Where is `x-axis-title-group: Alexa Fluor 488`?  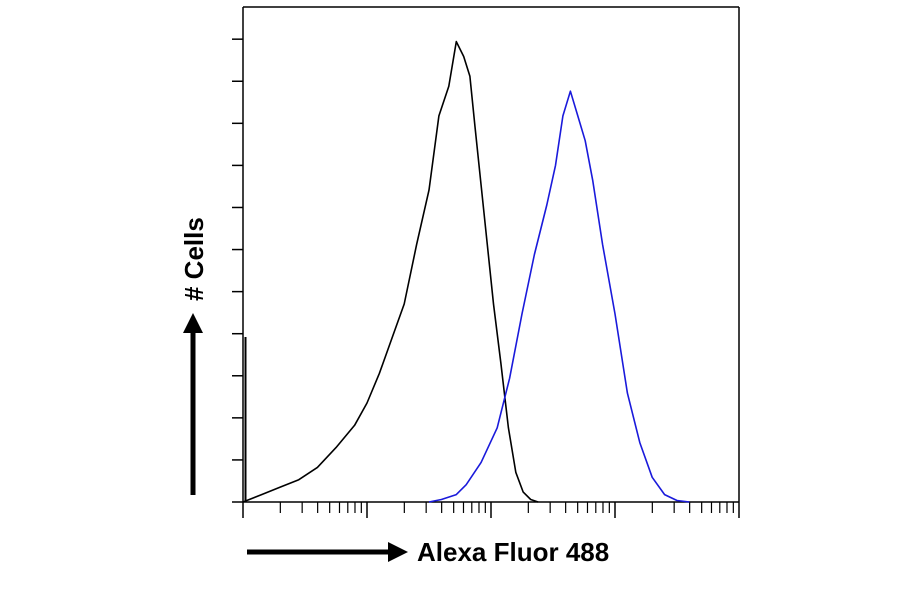 x-axis-title-group: Alexa Fluor 488 is located at coordinates (428, 552).